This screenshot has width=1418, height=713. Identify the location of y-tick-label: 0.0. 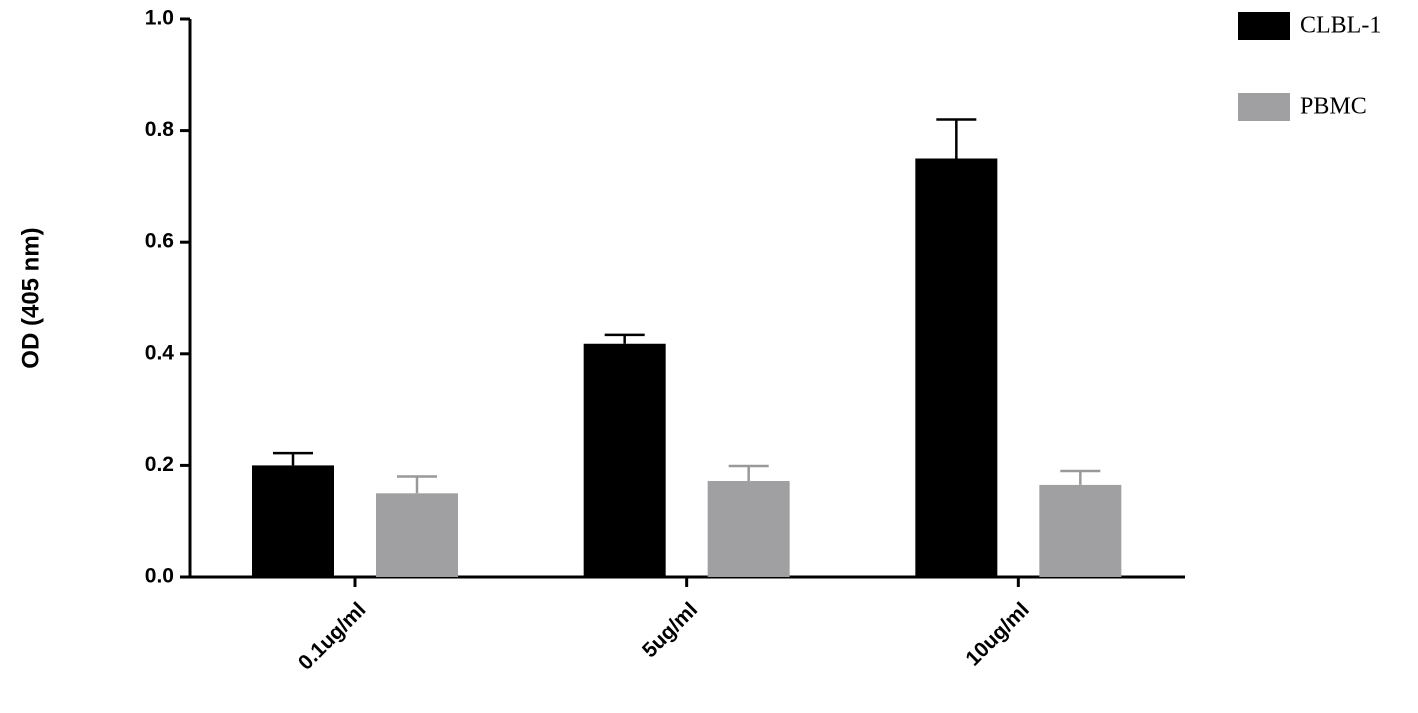
(159, 576).